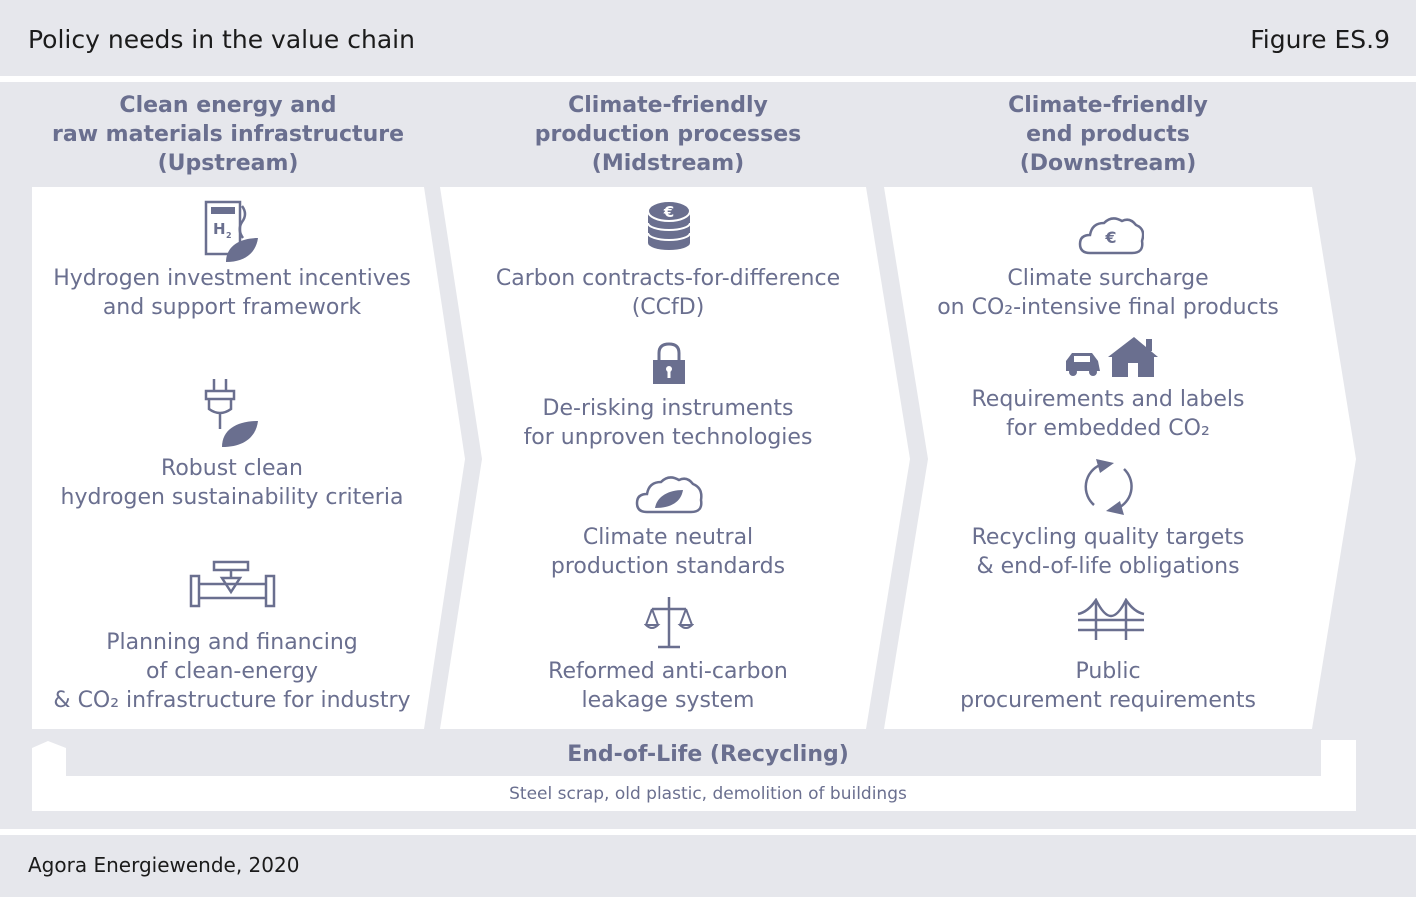 Image resolution: width=1416 pixels, height=897 pixels. What do you see at coordinates (1111, 619) in the screenshot?
I see `bridge-icon` at bounding box center [1111, 619].